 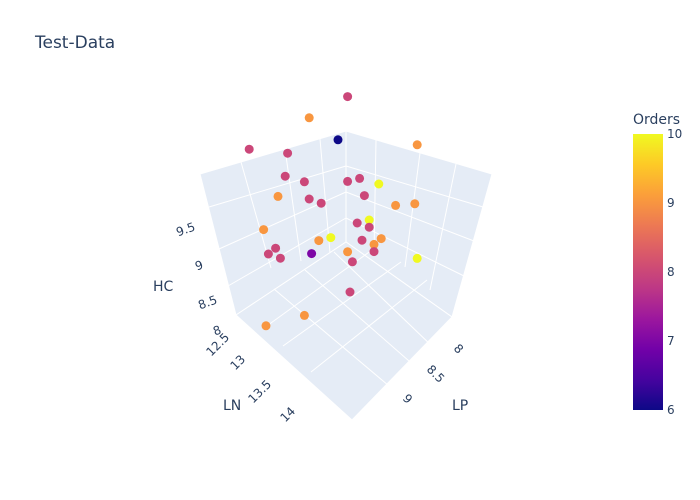 I want to click on colorbar-title: Orders, so click(x=656, y=120).